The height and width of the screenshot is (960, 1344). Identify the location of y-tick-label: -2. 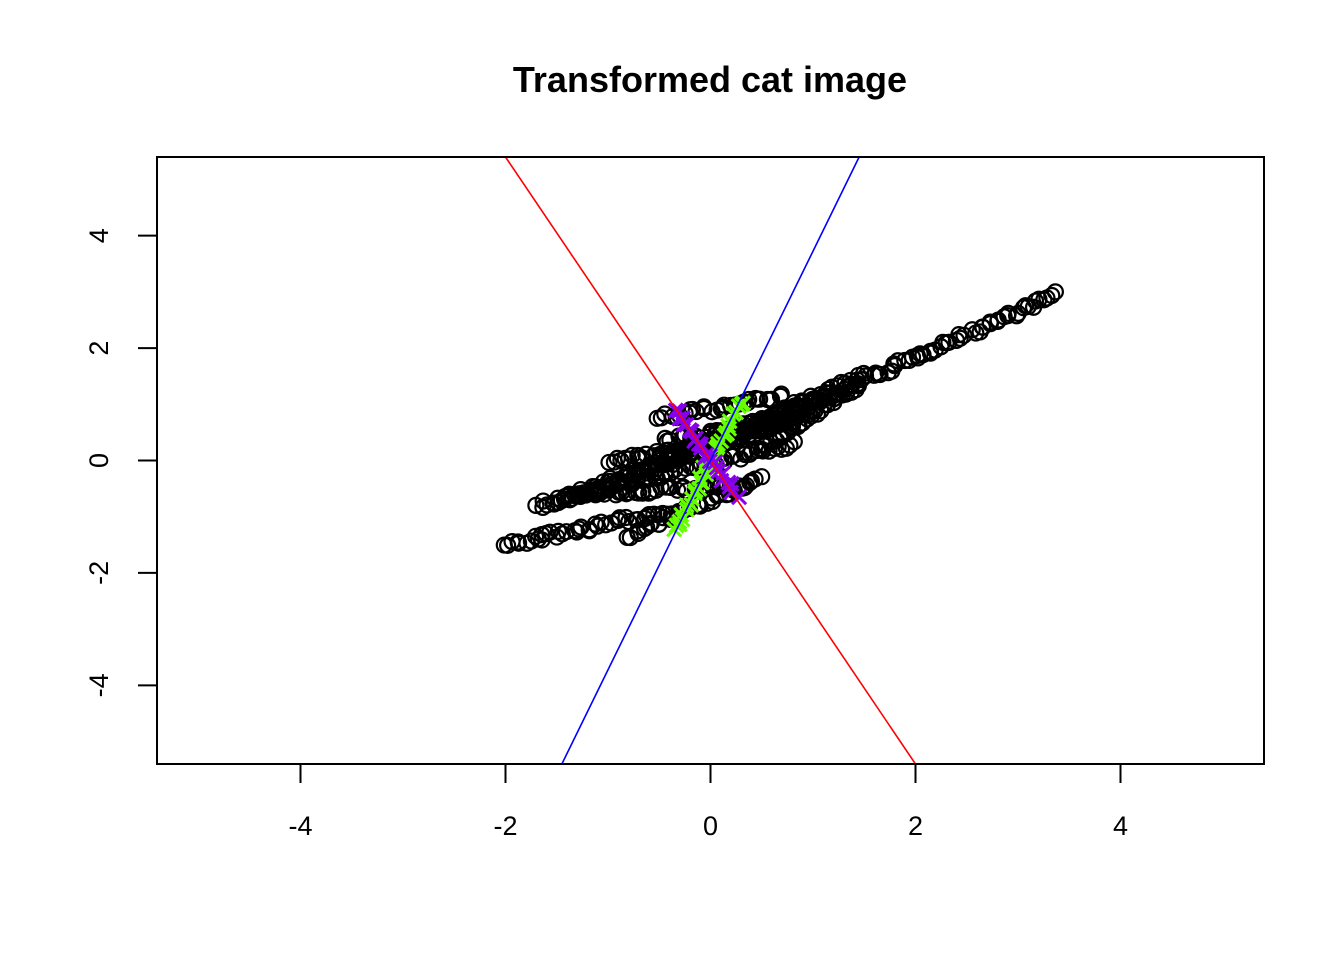
(99, 573).